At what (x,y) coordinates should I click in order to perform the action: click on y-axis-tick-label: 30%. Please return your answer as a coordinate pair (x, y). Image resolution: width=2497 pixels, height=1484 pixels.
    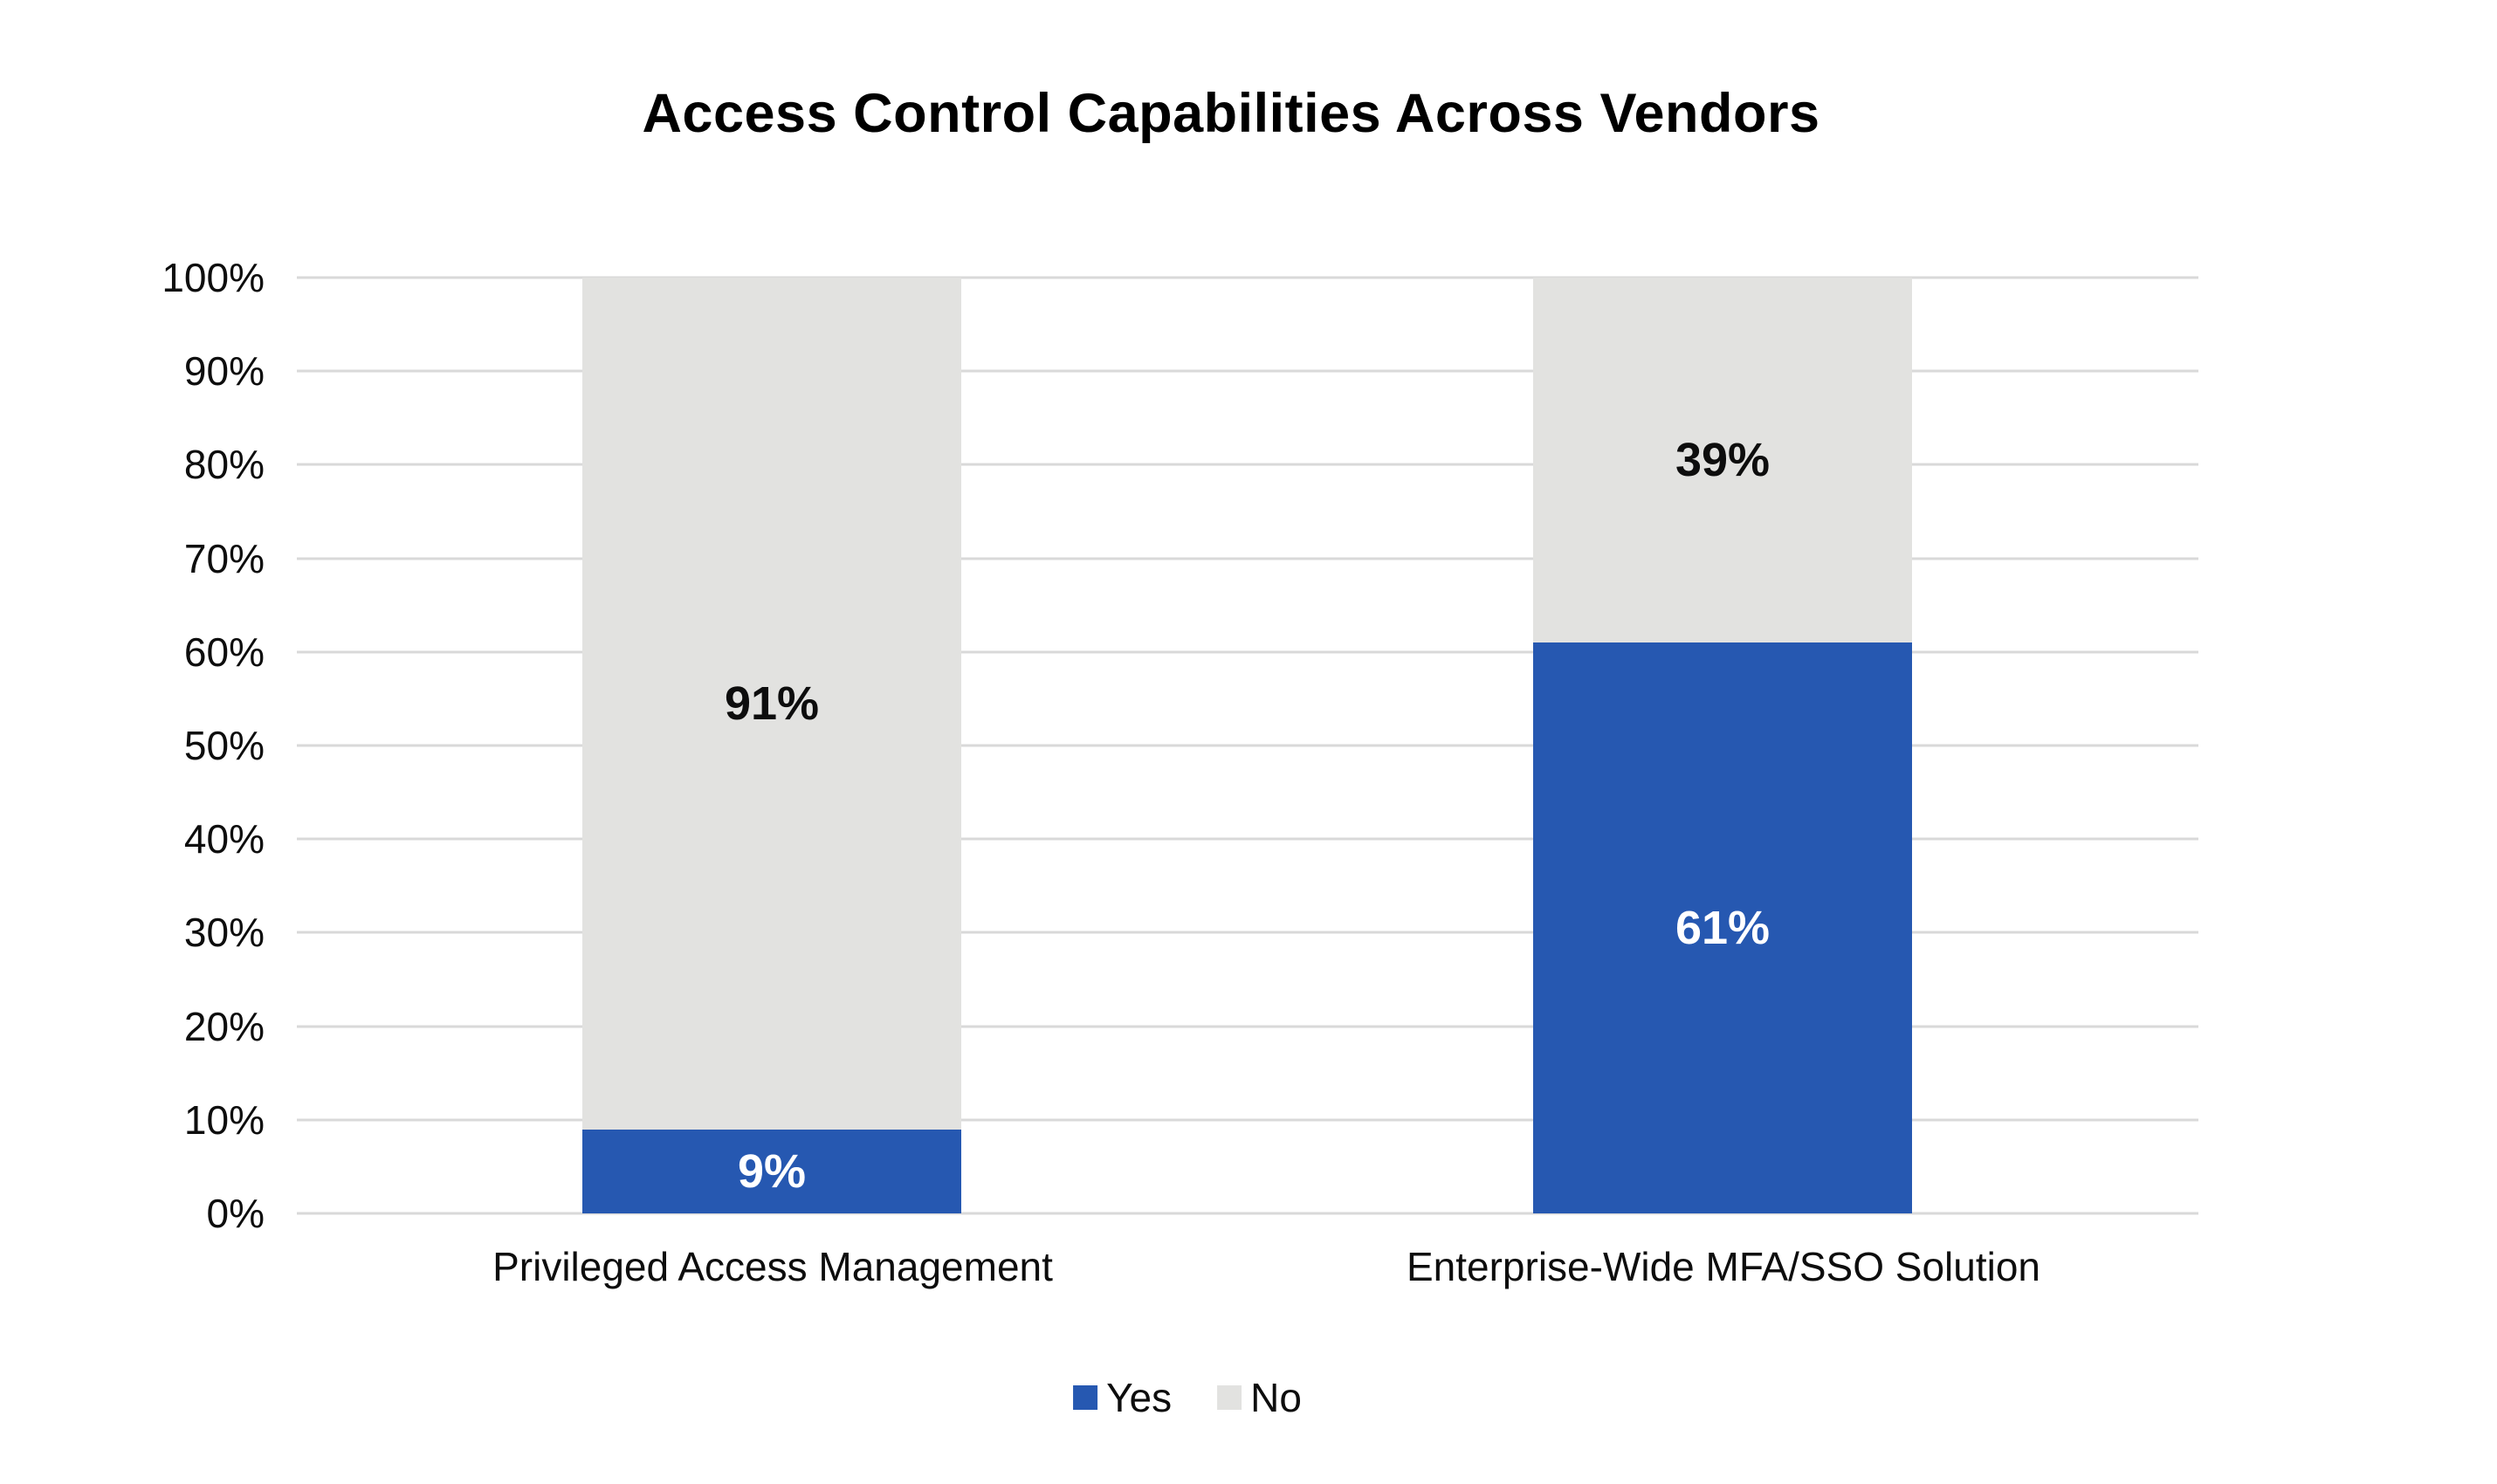
    Looking at the image, I should click on (224, 933).